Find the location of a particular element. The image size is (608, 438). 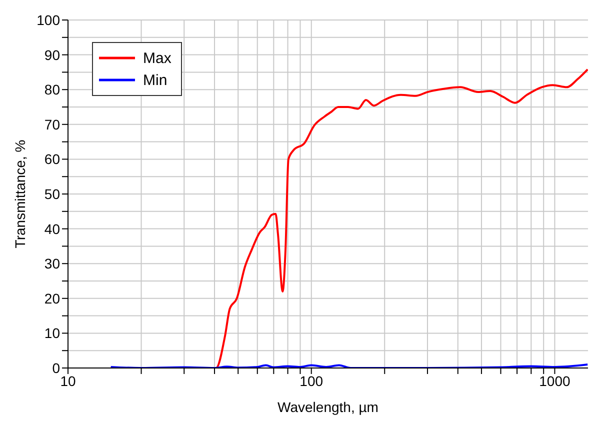

y-tick-label: 100 is located at coordinates (48, 20).